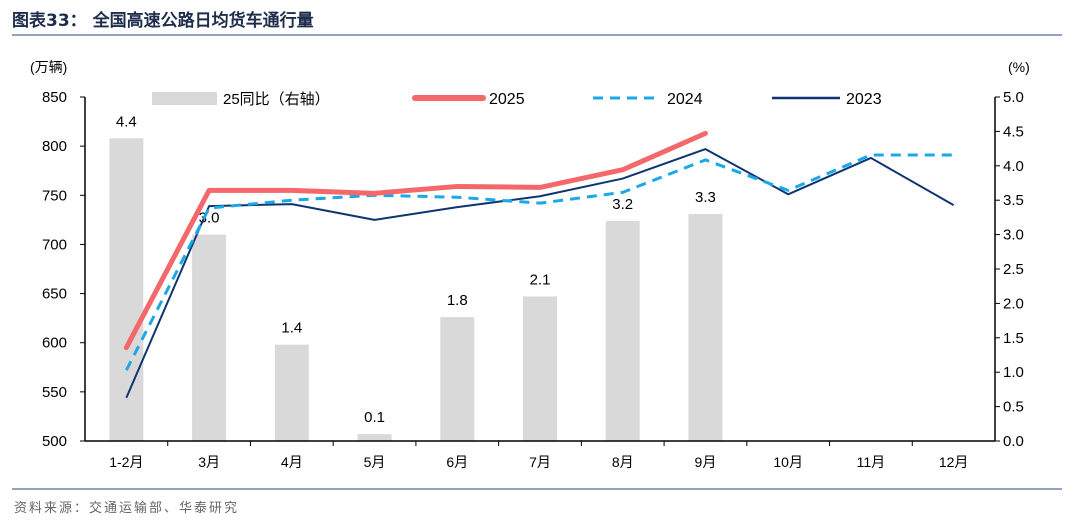  Describe the element at coordinates (540, 462) in the screenshot. I see `x-tick-label: 7月` at that location.